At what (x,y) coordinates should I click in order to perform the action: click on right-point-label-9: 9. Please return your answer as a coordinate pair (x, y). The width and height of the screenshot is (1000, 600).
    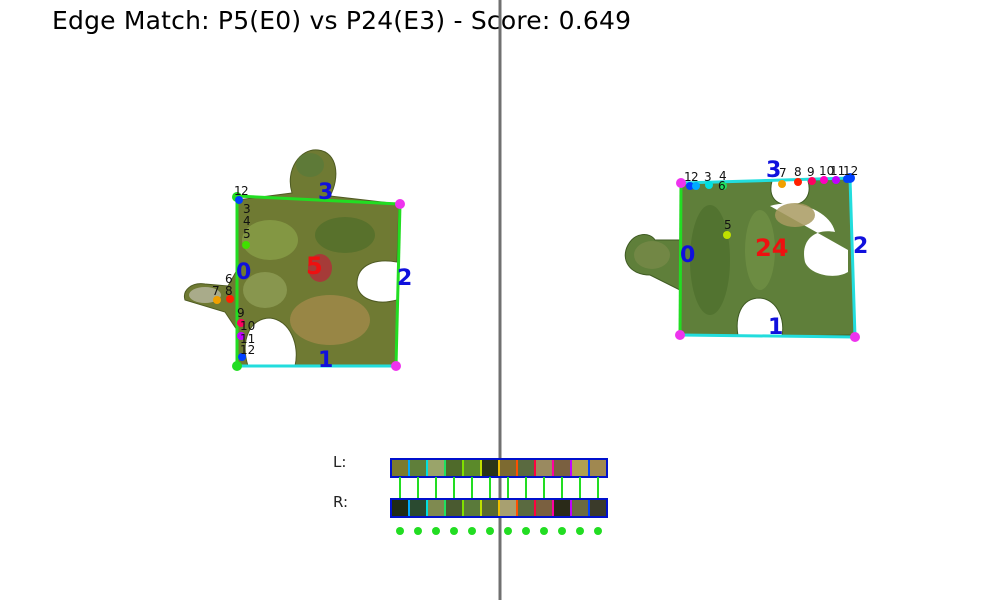
    Looking at the image, I should click on (811, 172).